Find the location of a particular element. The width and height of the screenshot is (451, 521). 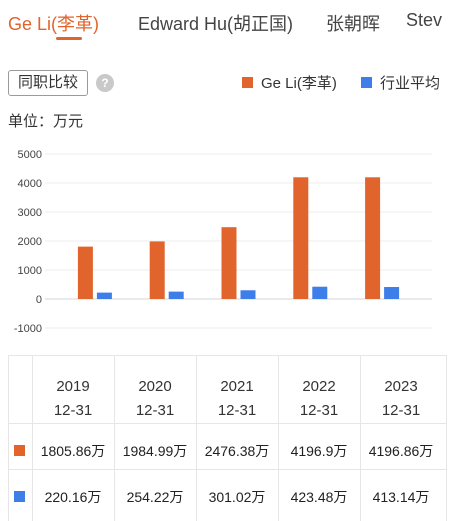

legend-swatch-blue is located at coordinates (366, 82).